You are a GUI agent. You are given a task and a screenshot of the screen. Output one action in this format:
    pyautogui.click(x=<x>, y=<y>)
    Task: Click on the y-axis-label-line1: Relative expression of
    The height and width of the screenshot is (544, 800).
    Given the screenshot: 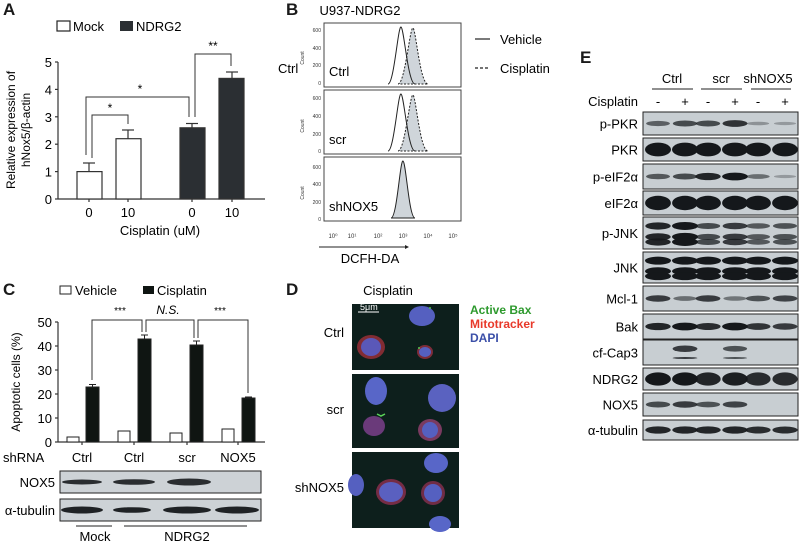 What is the action you would take?
    pyautogui.click(x=11, y=129)
    